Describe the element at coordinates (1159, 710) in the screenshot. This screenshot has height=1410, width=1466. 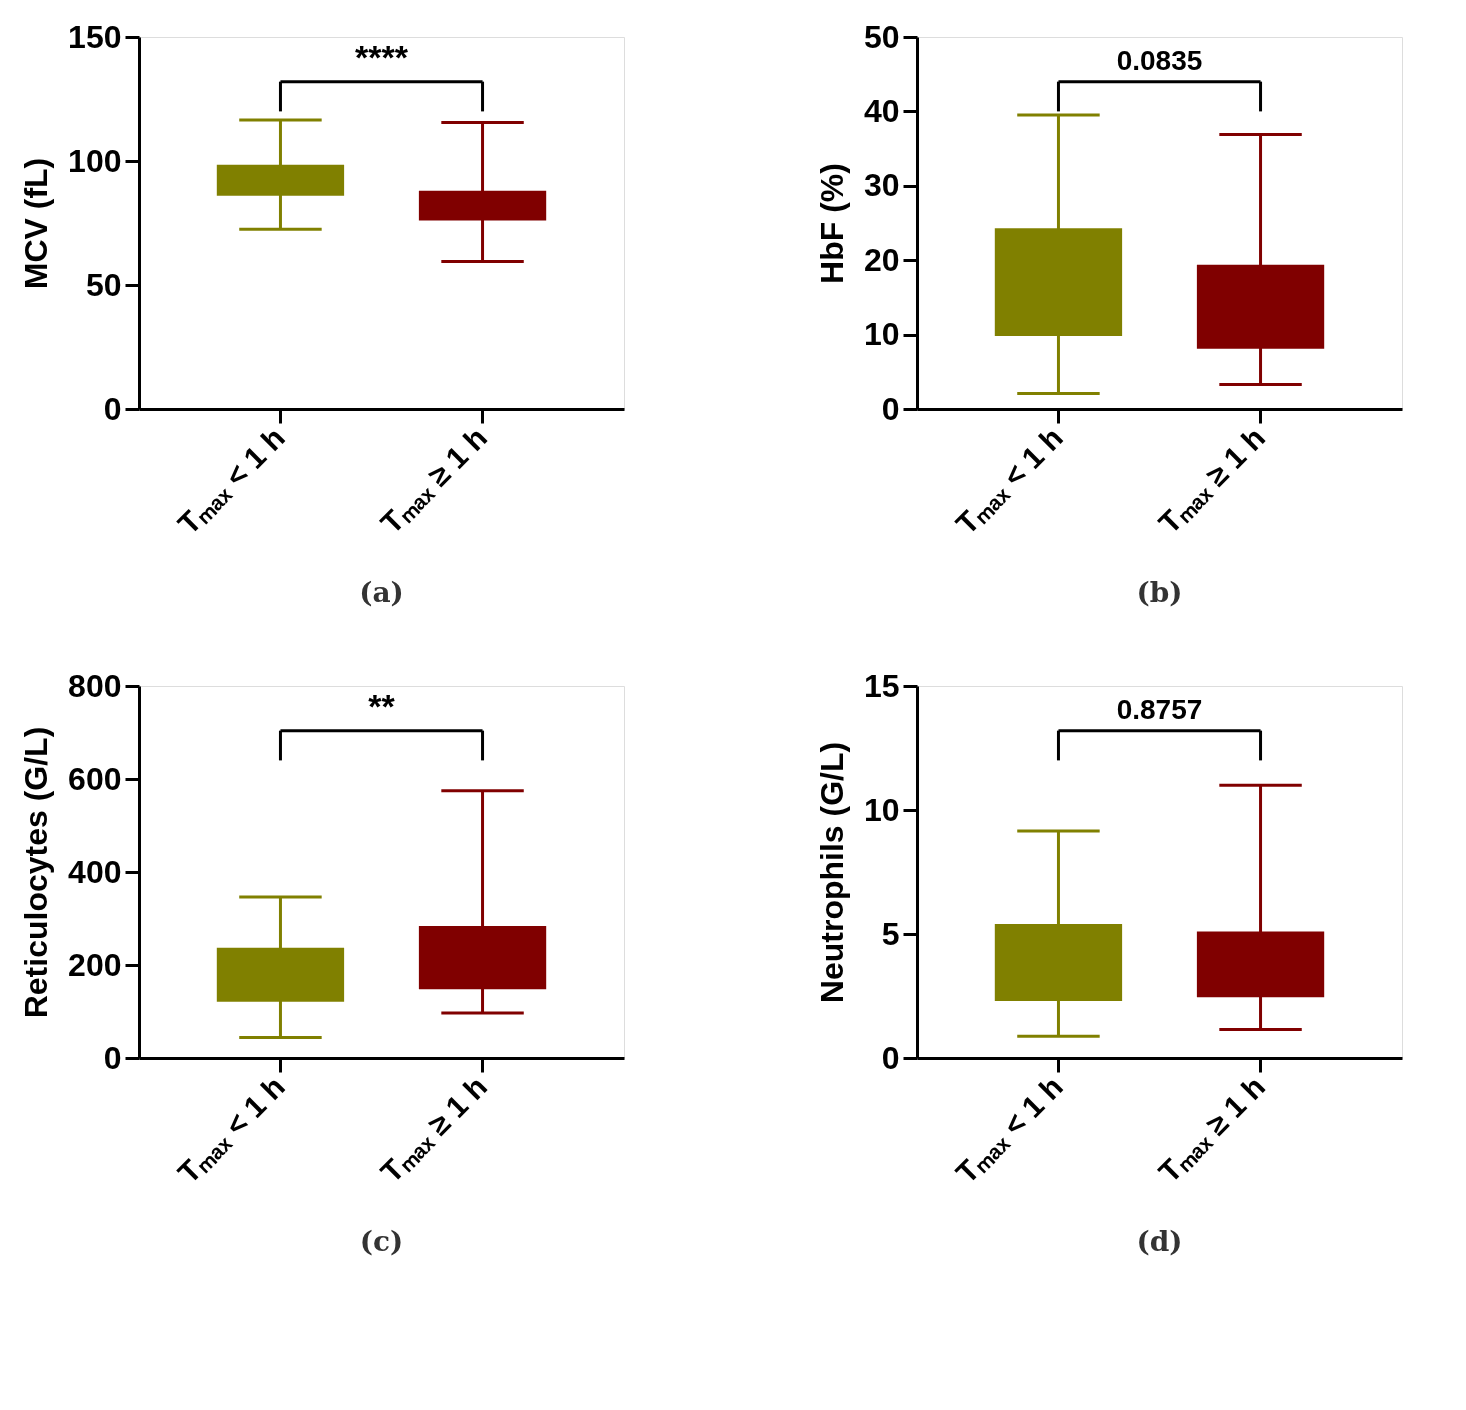
I see `annotation: 0.8757` at that location.